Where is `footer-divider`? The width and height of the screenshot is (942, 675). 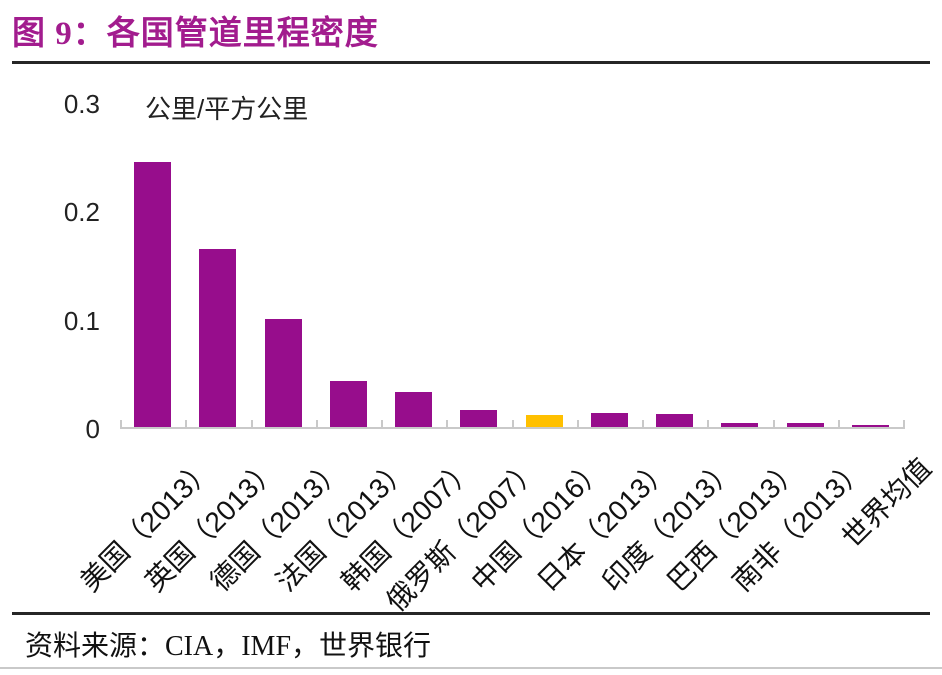 footer-divider is located at coordinates (471, 613).